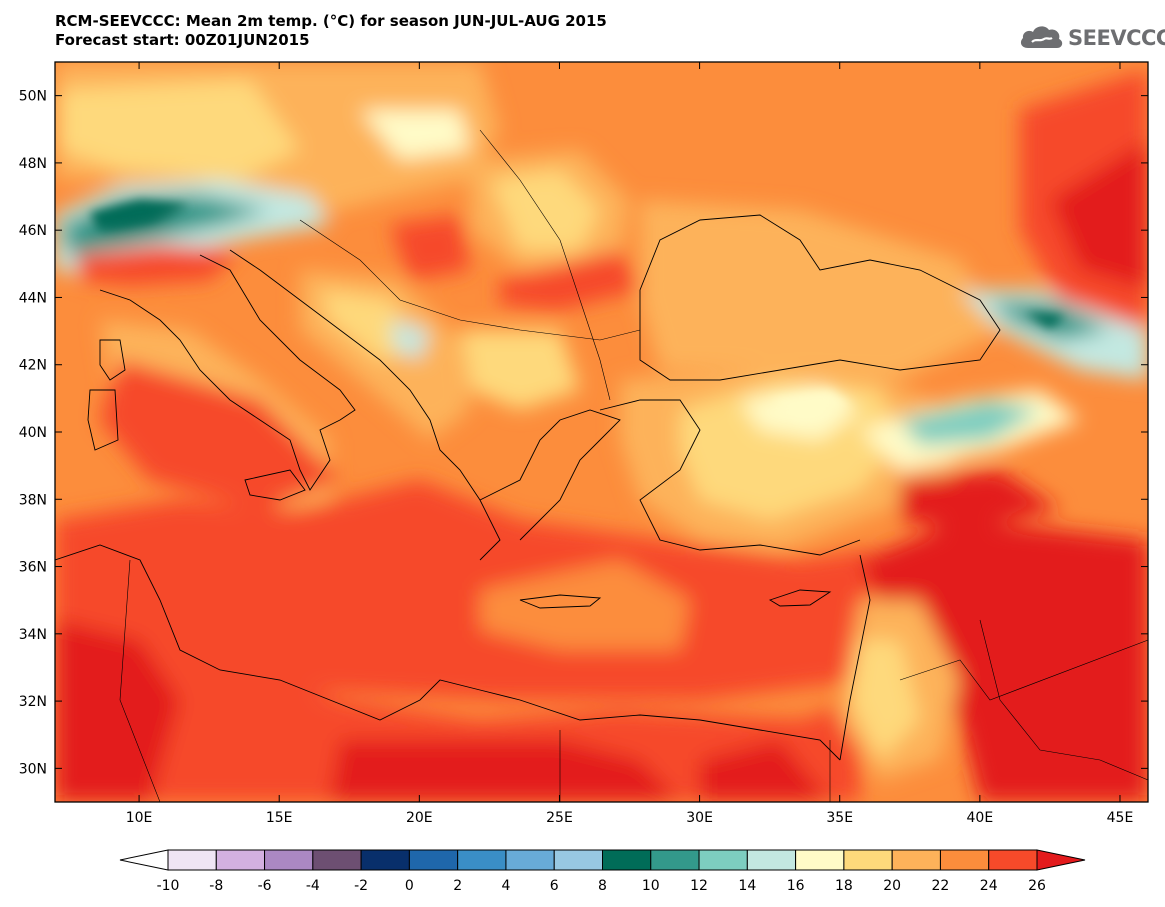  Describe the element at coordinates (33, 298) in the screenshot. I see `lat-tick-label: 44N` at that location.